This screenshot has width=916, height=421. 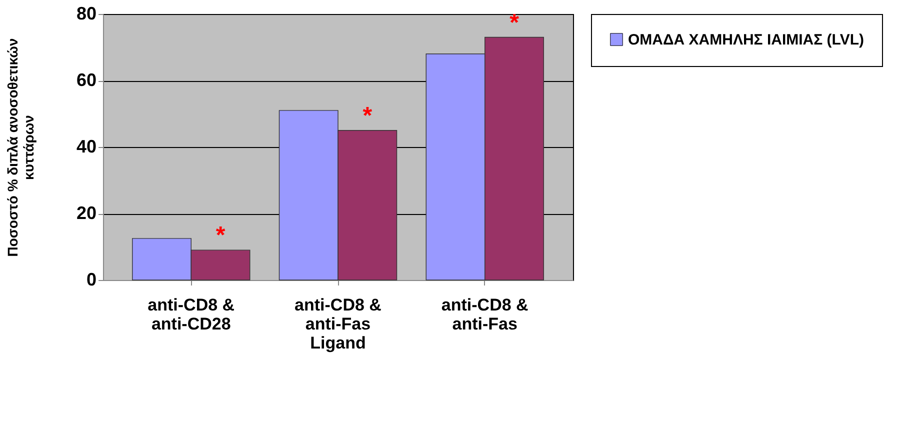 What do you see at coordinates (484, 315) in the screenshot?
I see `x-tick-label: anti-CD8 & anti-Fas` at bounding box center [484, 315].